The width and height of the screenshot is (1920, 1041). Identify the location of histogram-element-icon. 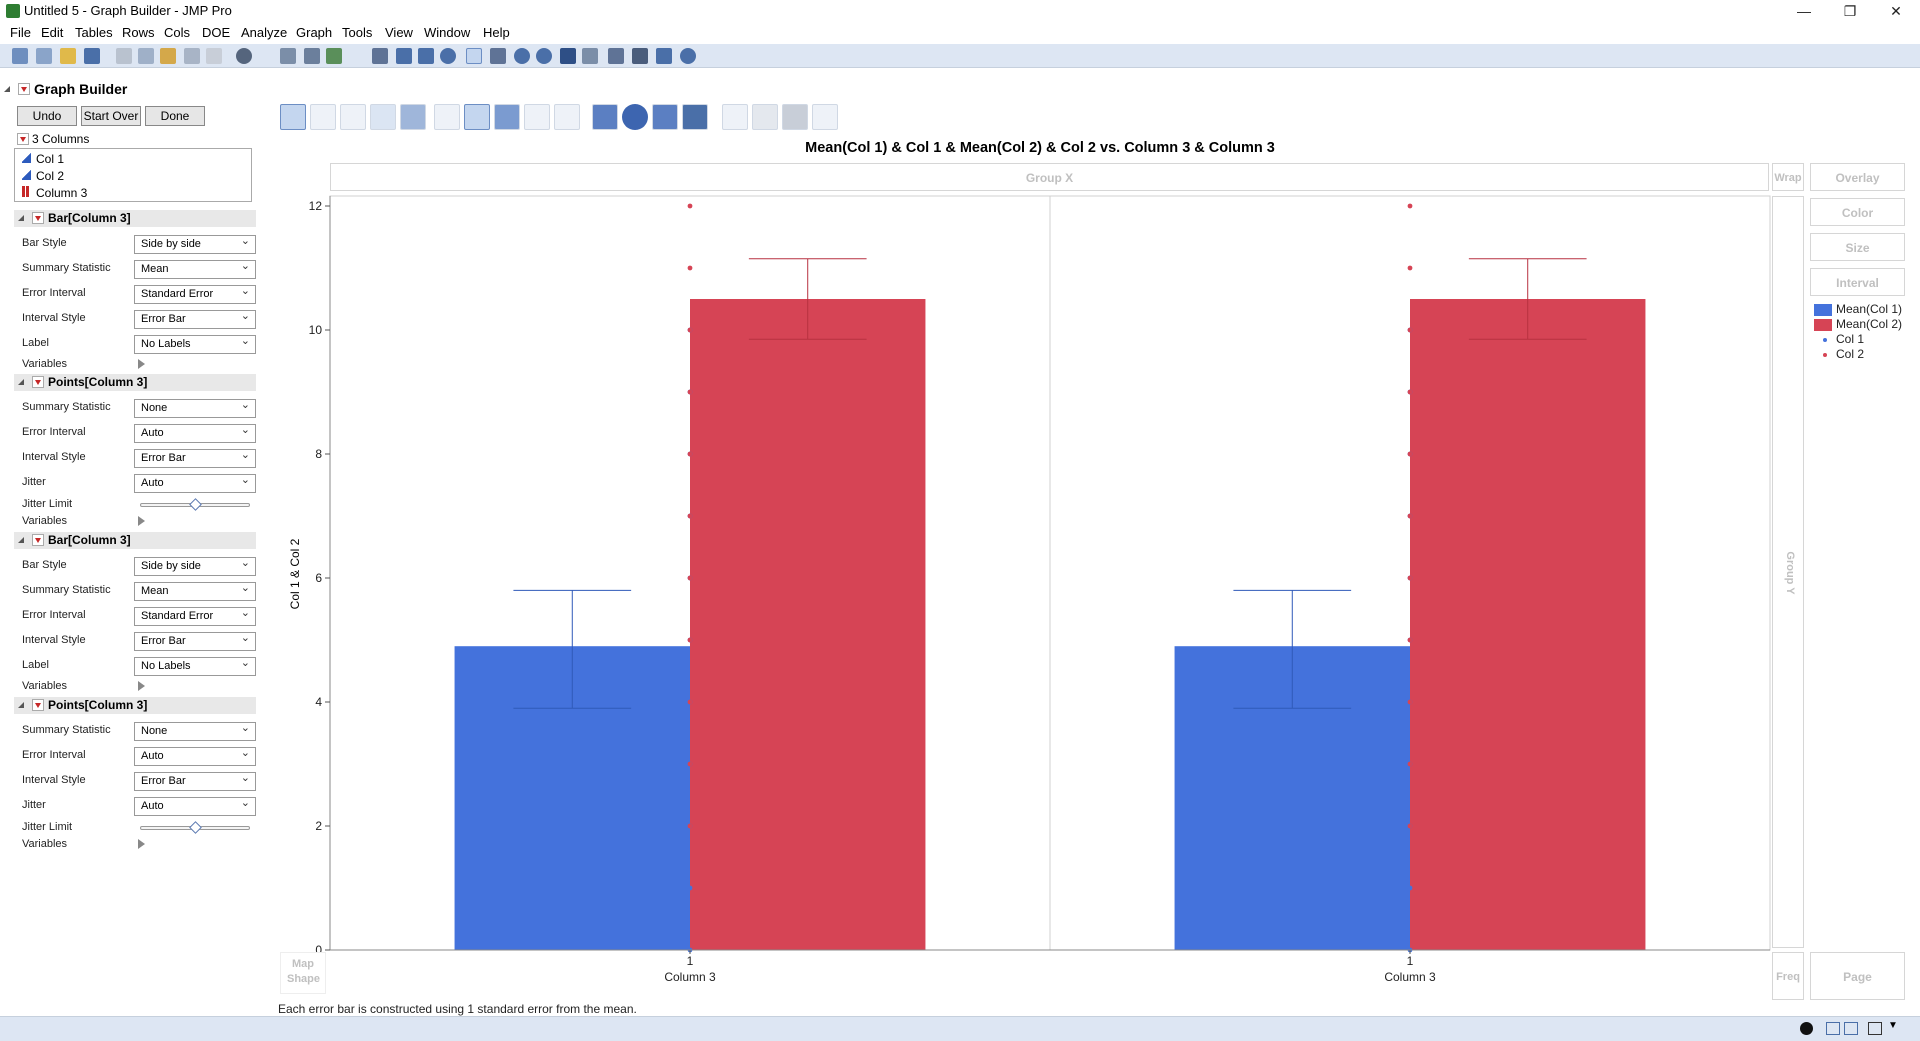
(567, 117).